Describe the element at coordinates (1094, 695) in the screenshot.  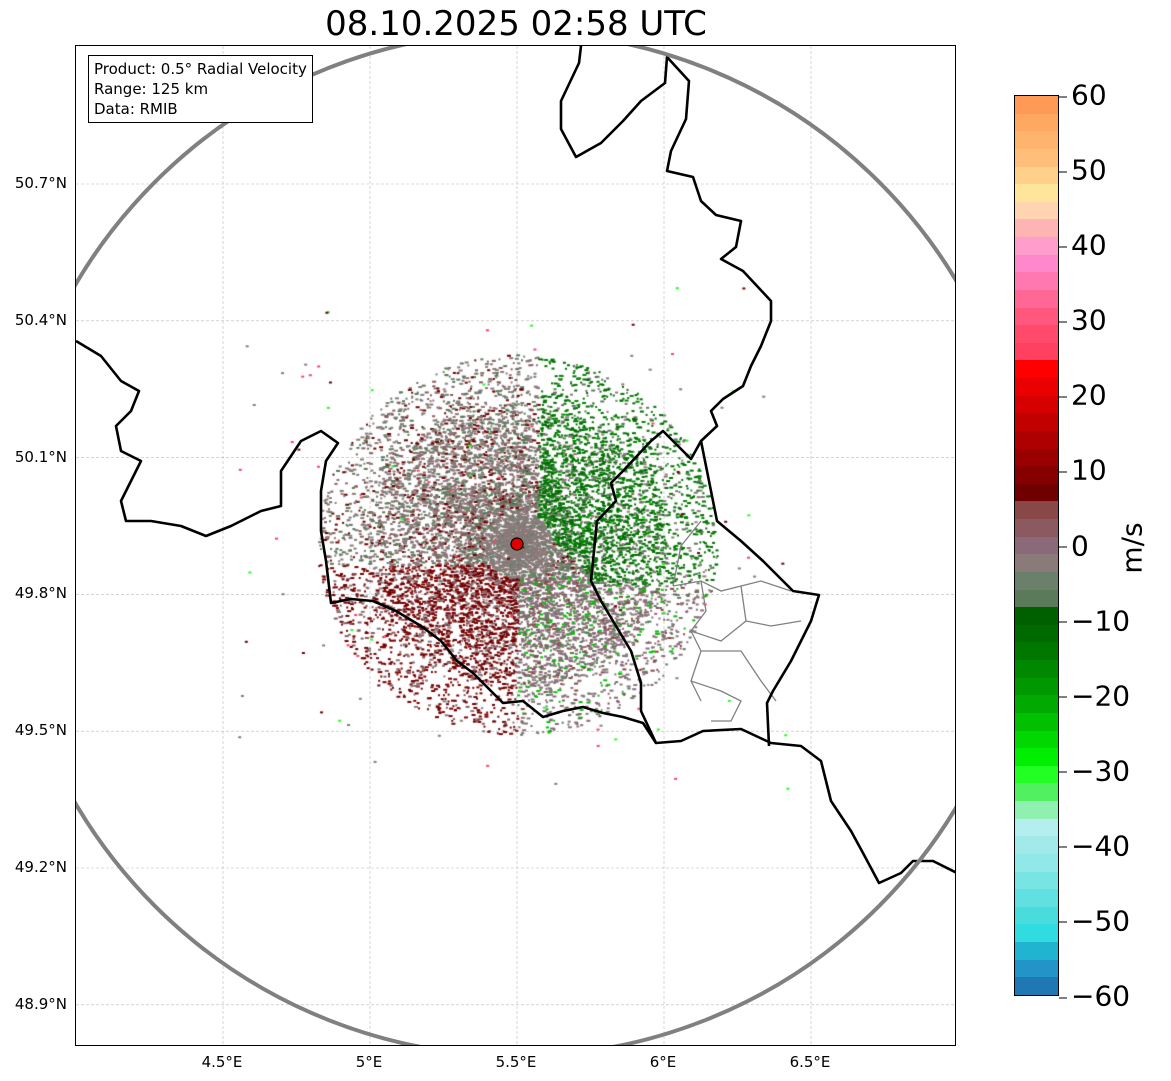
I see `colorbar-tick-label: −20` at that location.